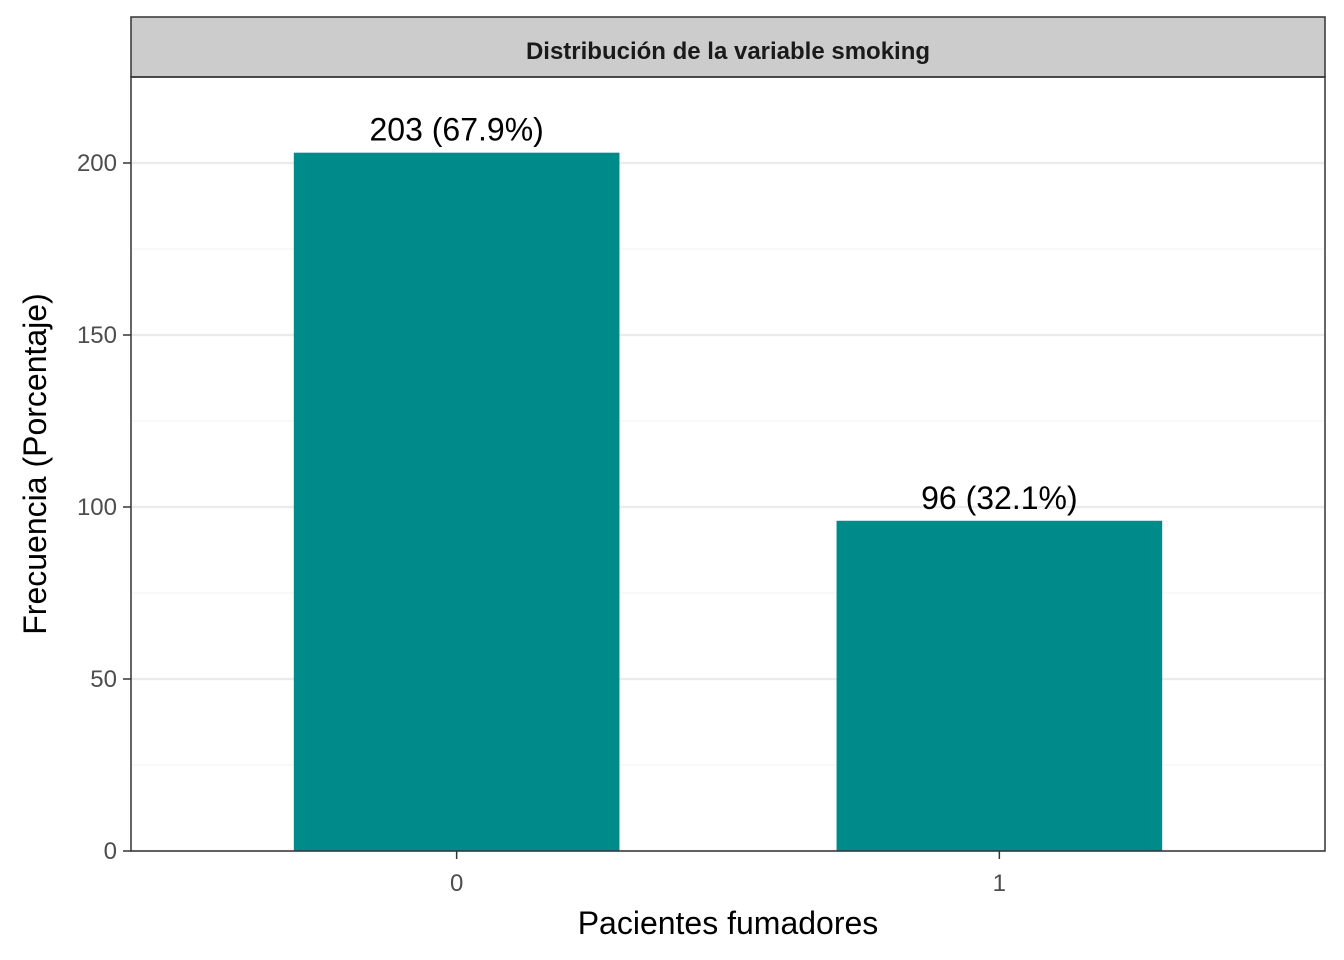 The image size is (1344, 960). Describe the element at coordinates (103, 679) in the screenshot. I see `y-tick-label: 50` at that location.